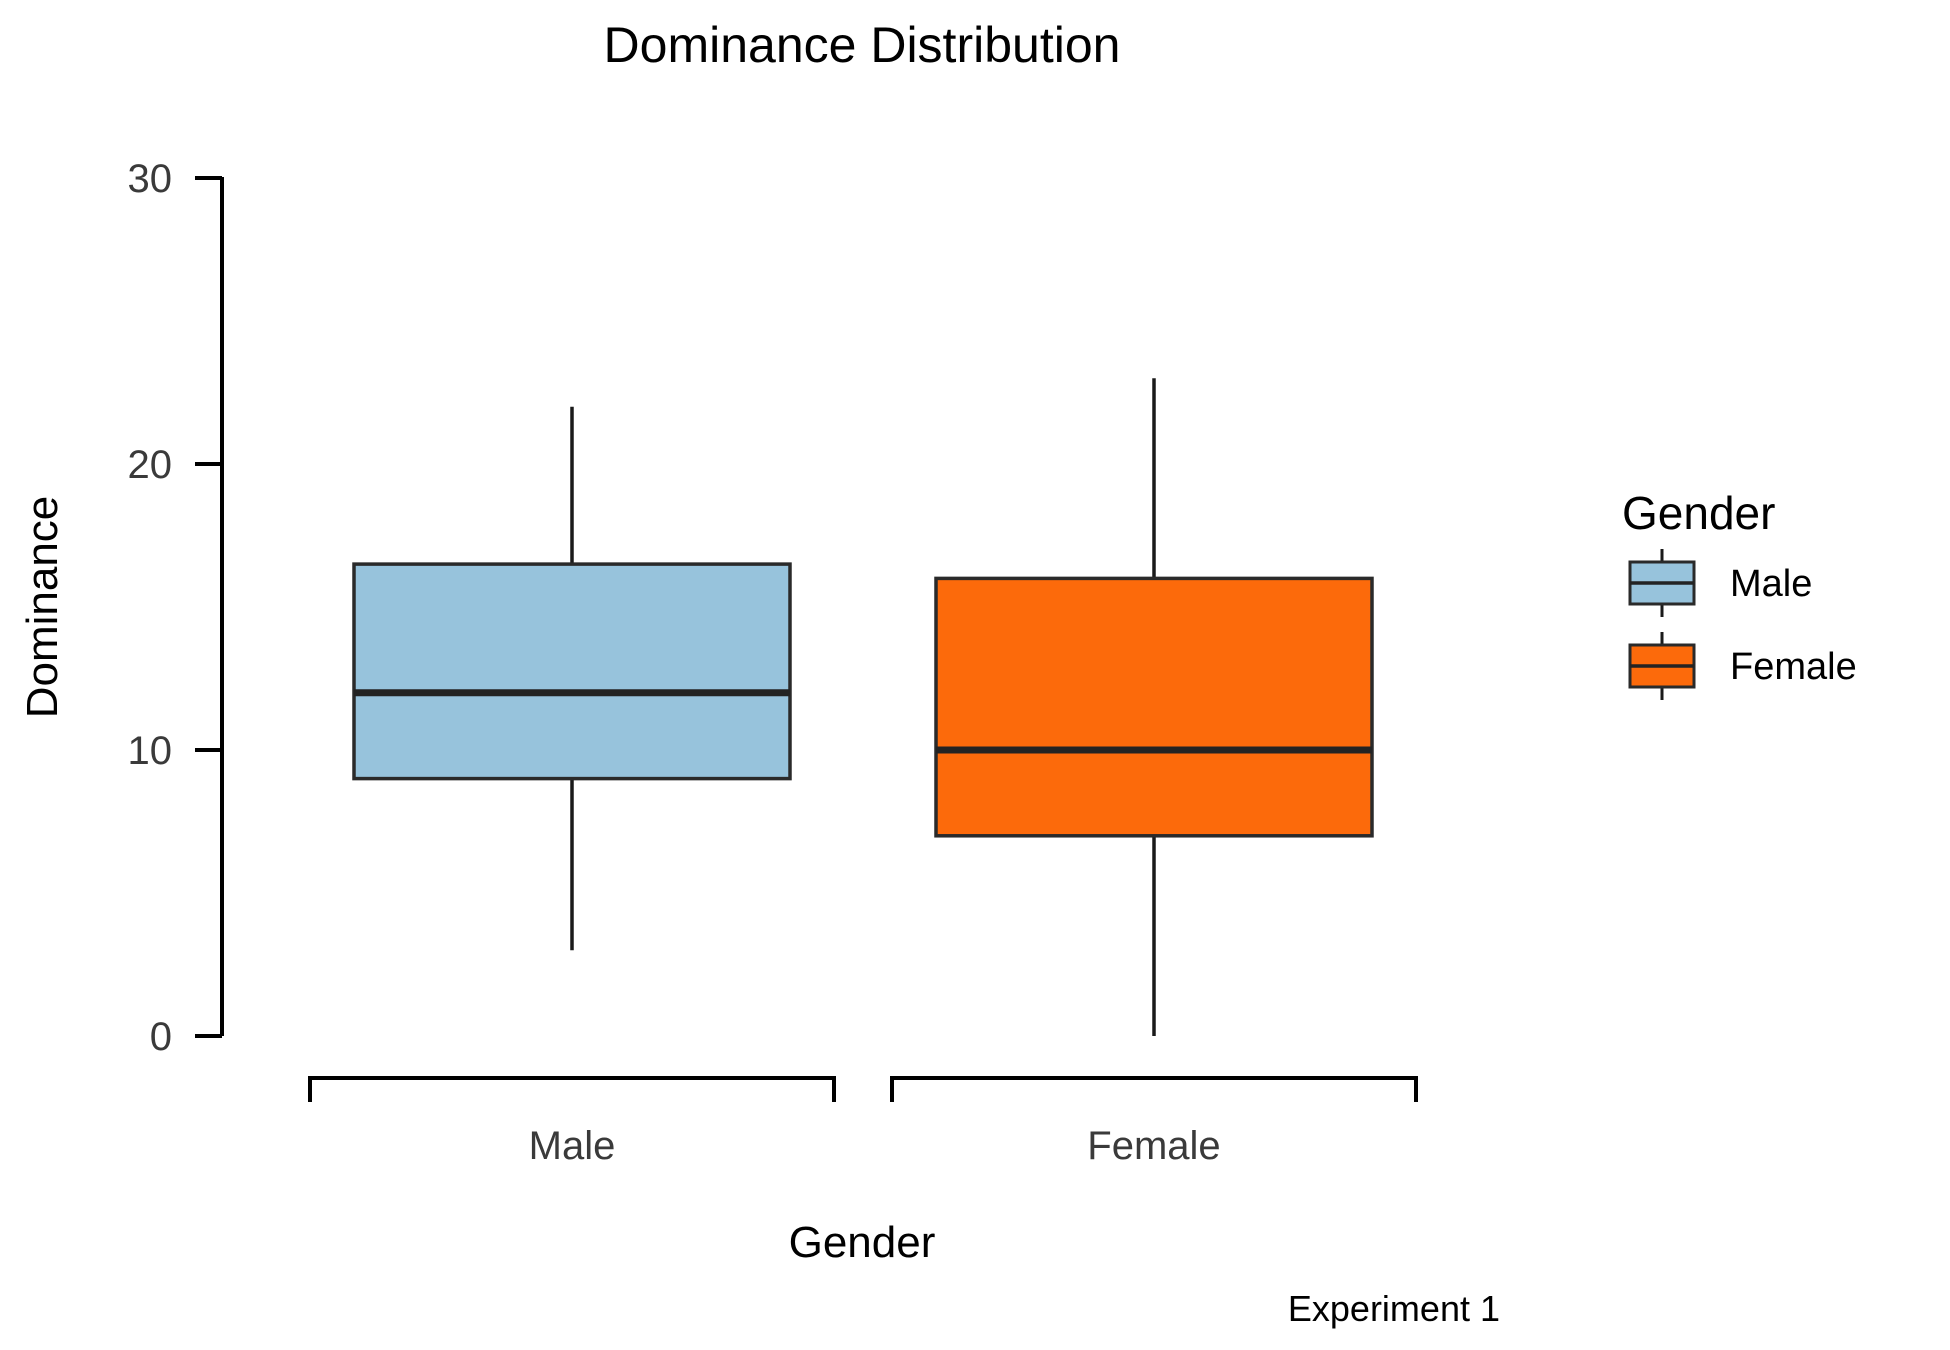 The width and height of the screenshot is (1950, 1350). I want to click on chart-caption: Experiment 1, so click(1394, 1308).